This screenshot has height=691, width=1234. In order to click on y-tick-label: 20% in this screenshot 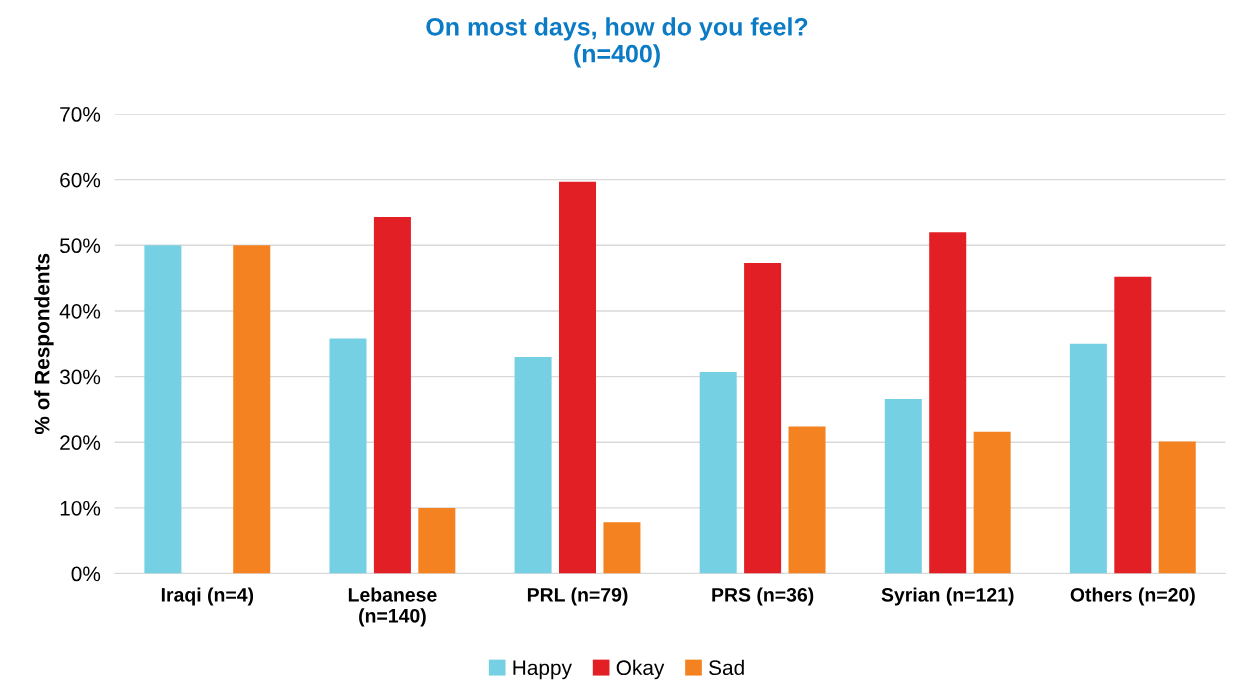, I will do `click(80, 442)`.